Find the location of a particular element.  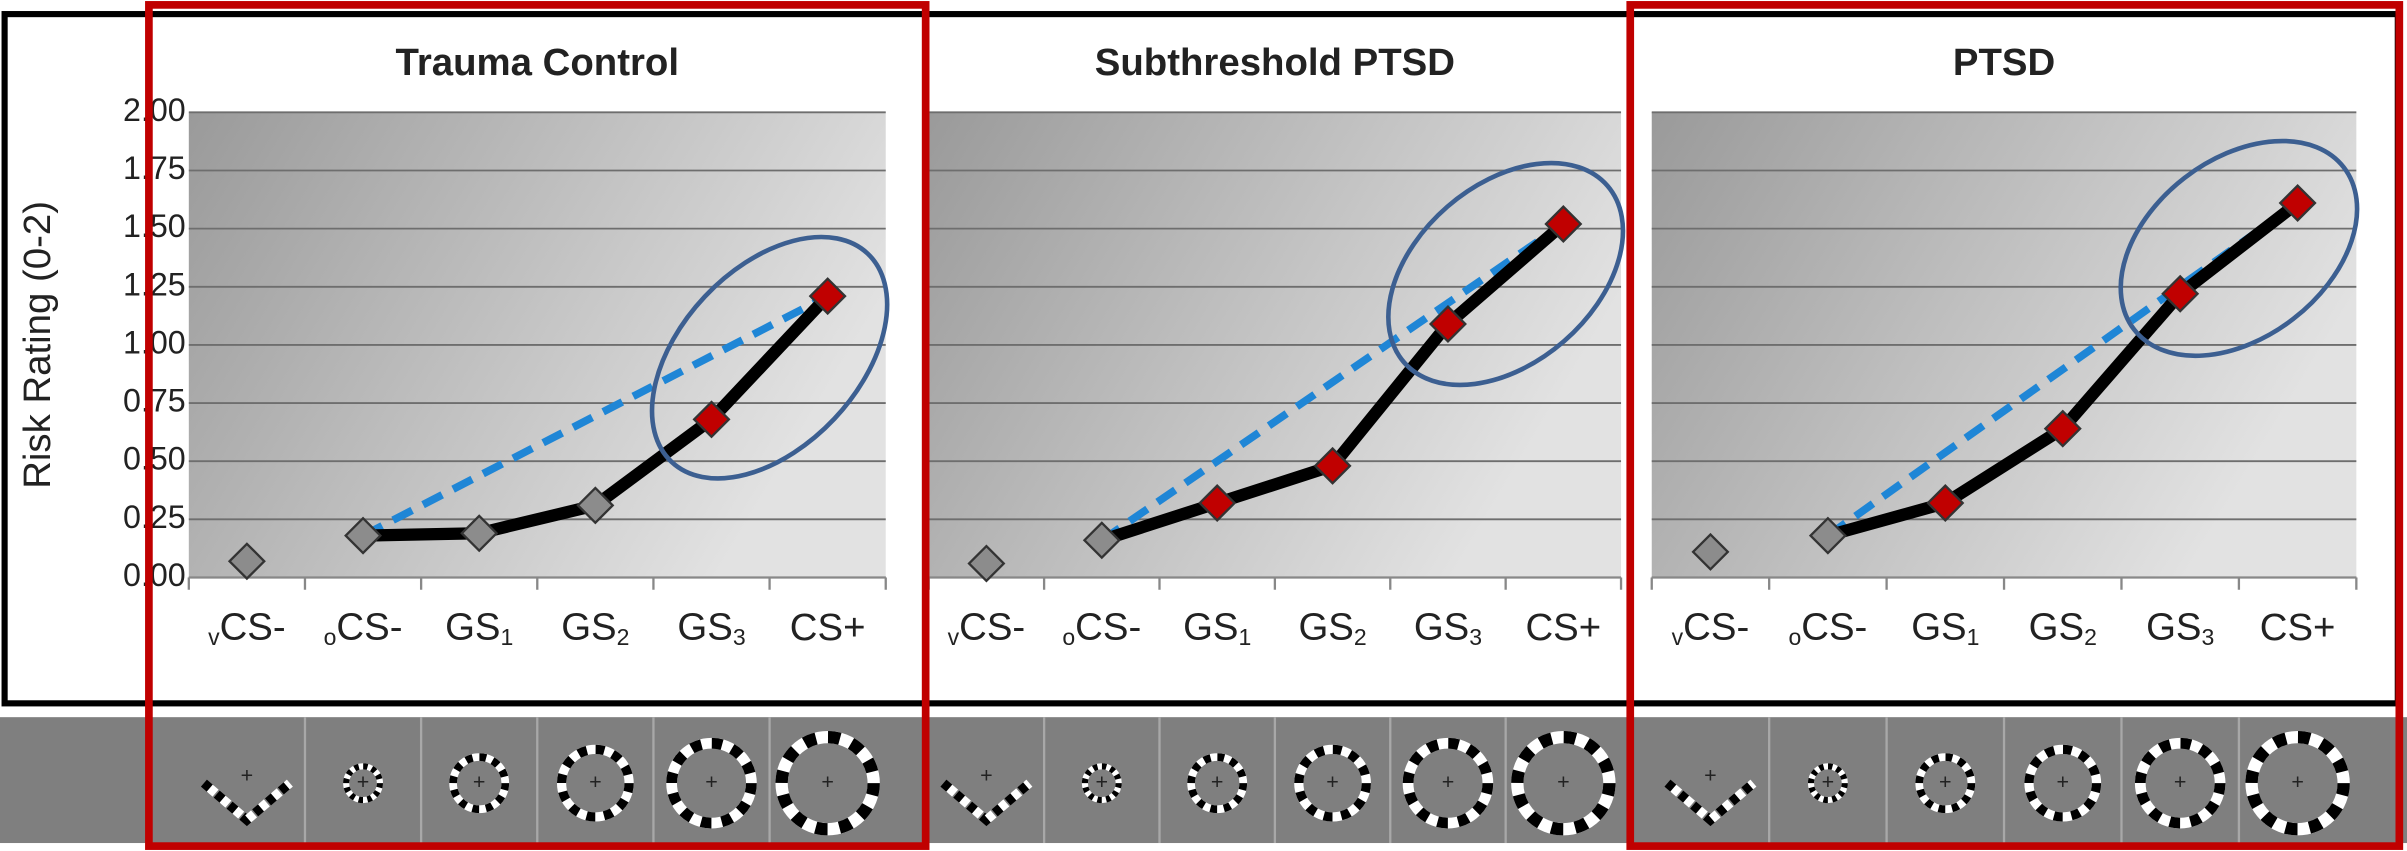

y-tick-label: 0.25 is located at coordinates (154, 517).